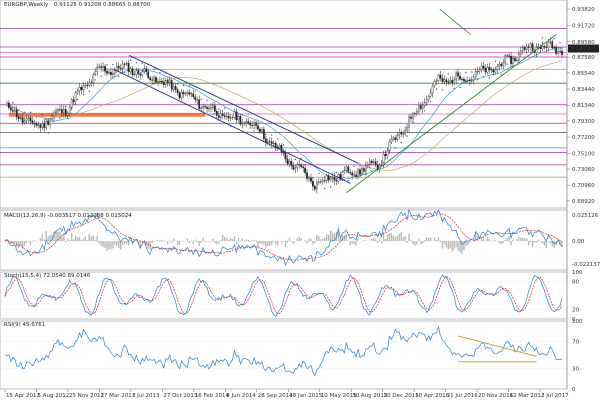 The width and height of the screenshot is (600, 400). Describe the element at coordinates (578, 242) in the screenshot. I see `macd-tick-label: 0.00` at that location.